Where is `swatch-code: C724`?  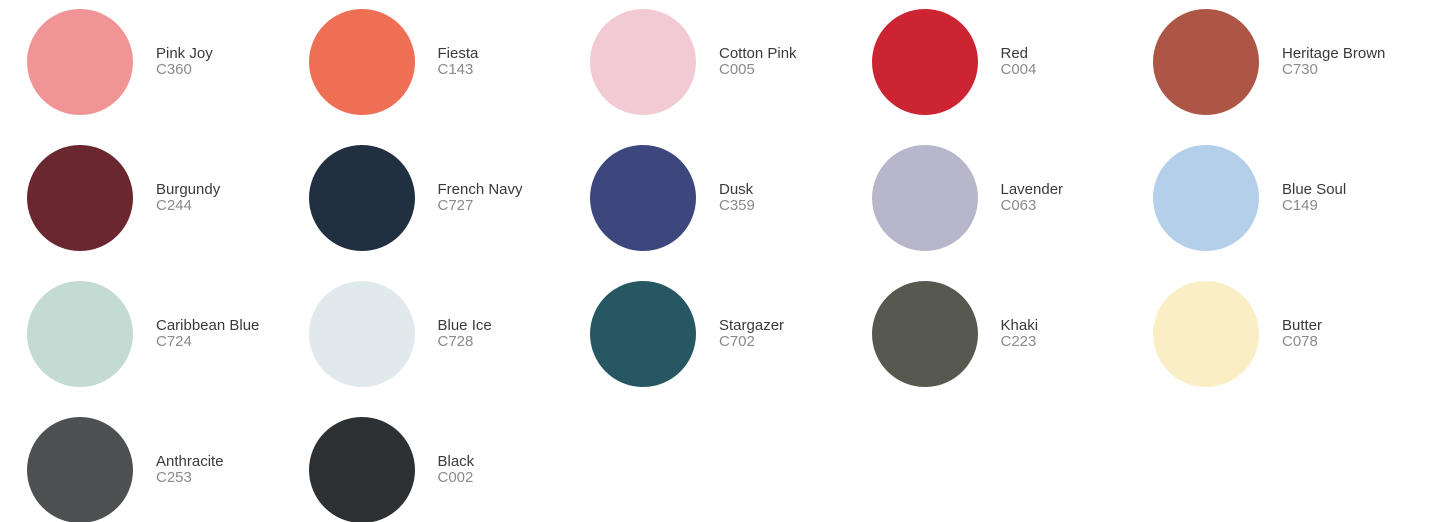
swatch-code: C724 is located at coordinates (174, 341).